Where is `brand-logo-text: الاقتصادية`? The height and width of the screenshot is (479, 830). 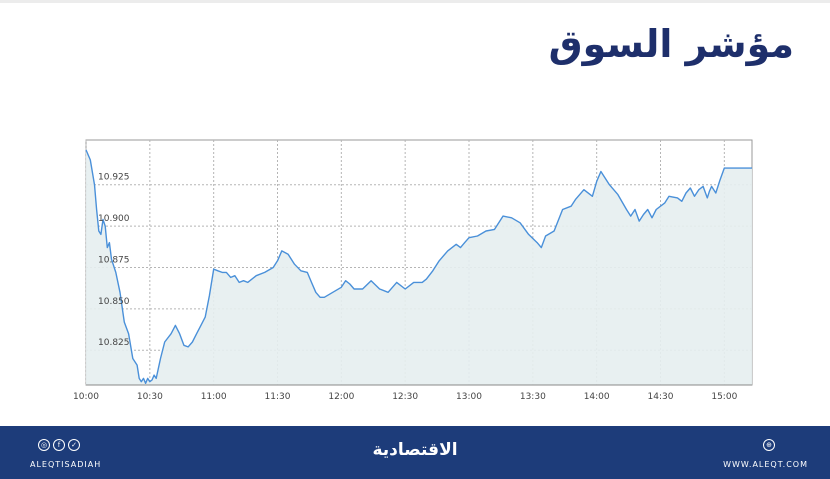 brand-logo-text: الاقتصادية is located at coordinates (415, 450).